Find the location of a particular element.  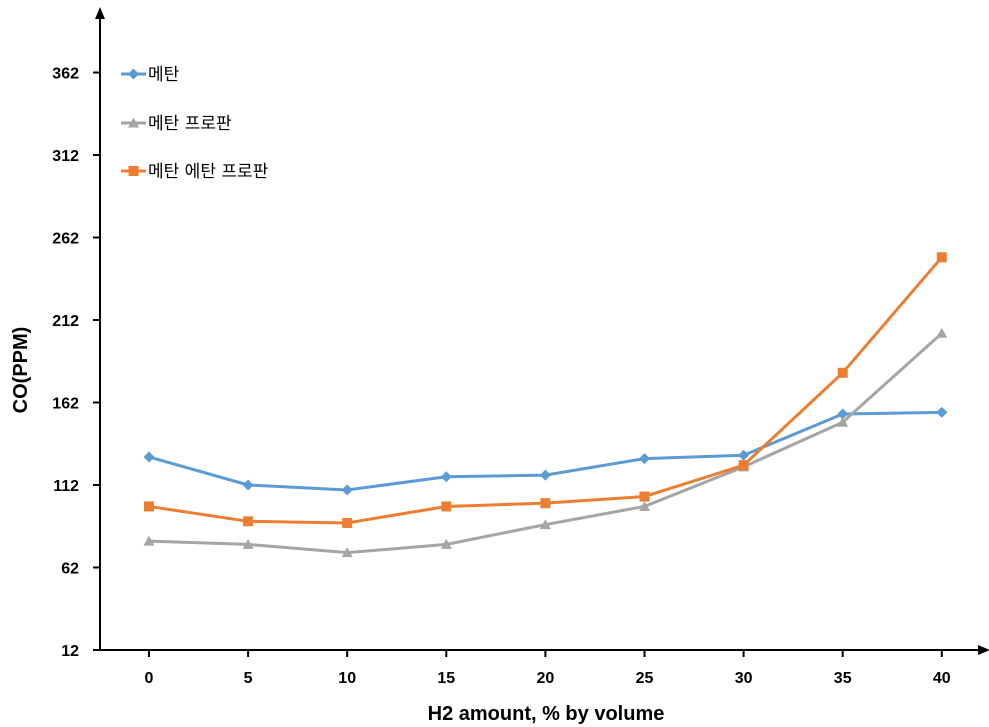

legend-item: 메탄 에탄 프로판 is located at coordinates (195, 172).